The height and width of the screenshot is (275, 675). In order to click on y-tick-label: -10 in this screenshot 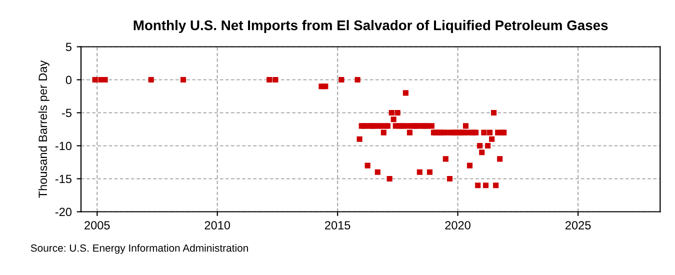, I will do `click(63, 146)`.